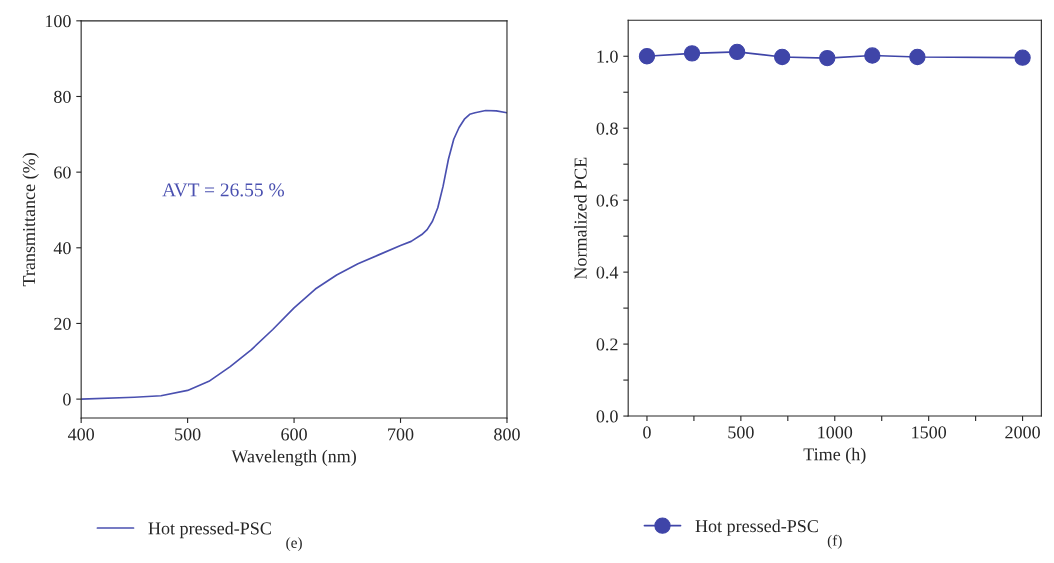 Image resolution: width=1054 pixels, height=563 pixels. Describe the element at coordinates (62, 323) in the screenshot. I see `y-tick-label: 20` at that location.